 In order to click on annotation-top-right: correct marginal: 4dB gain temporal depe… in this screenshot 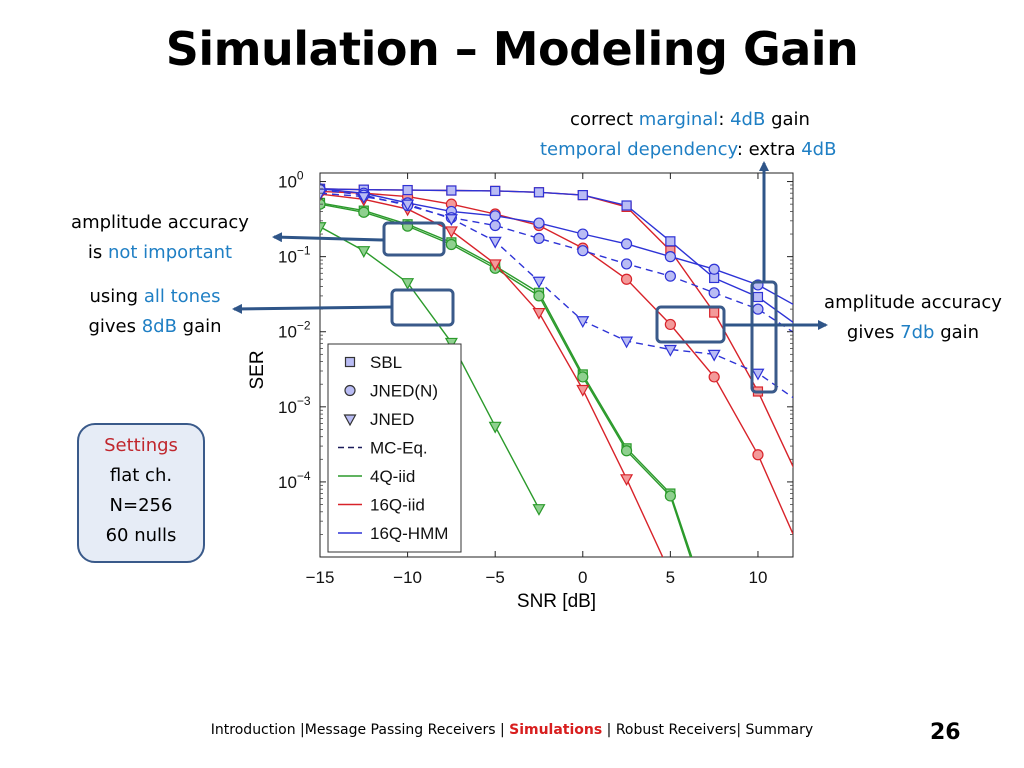, I will do `click(688, 135)`.